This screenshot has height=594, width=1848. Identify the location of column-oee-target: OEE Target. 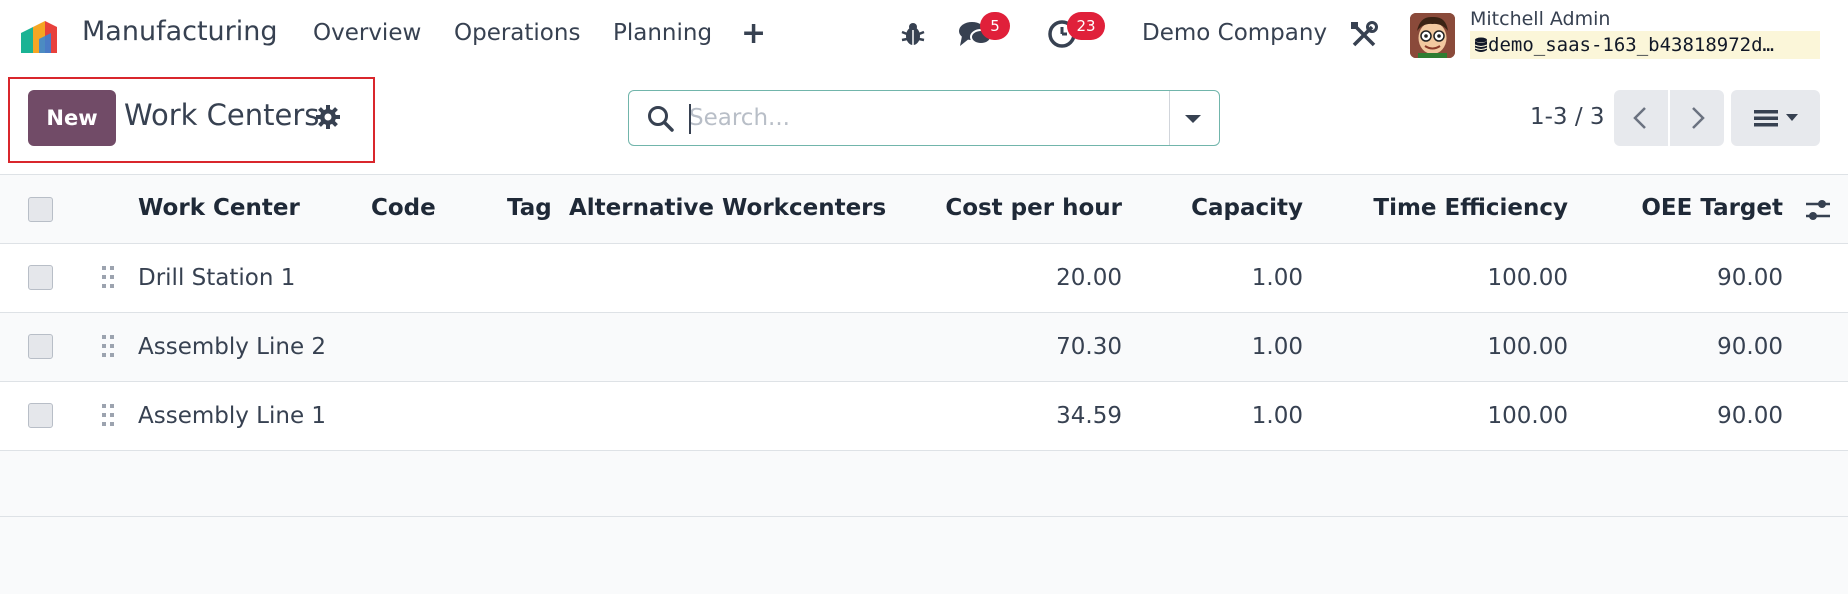
(1712, 208).